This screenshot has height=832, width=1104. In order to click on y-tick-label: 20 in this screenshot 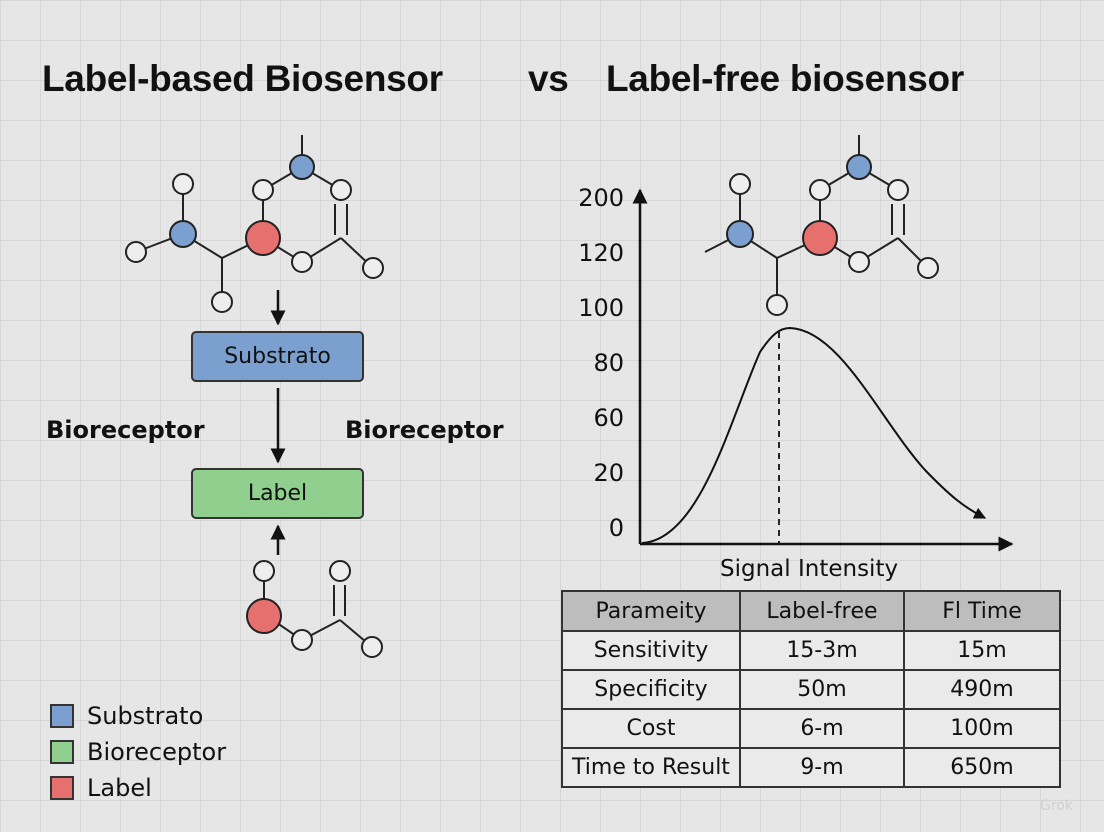, I will do `click(608, 473)`.